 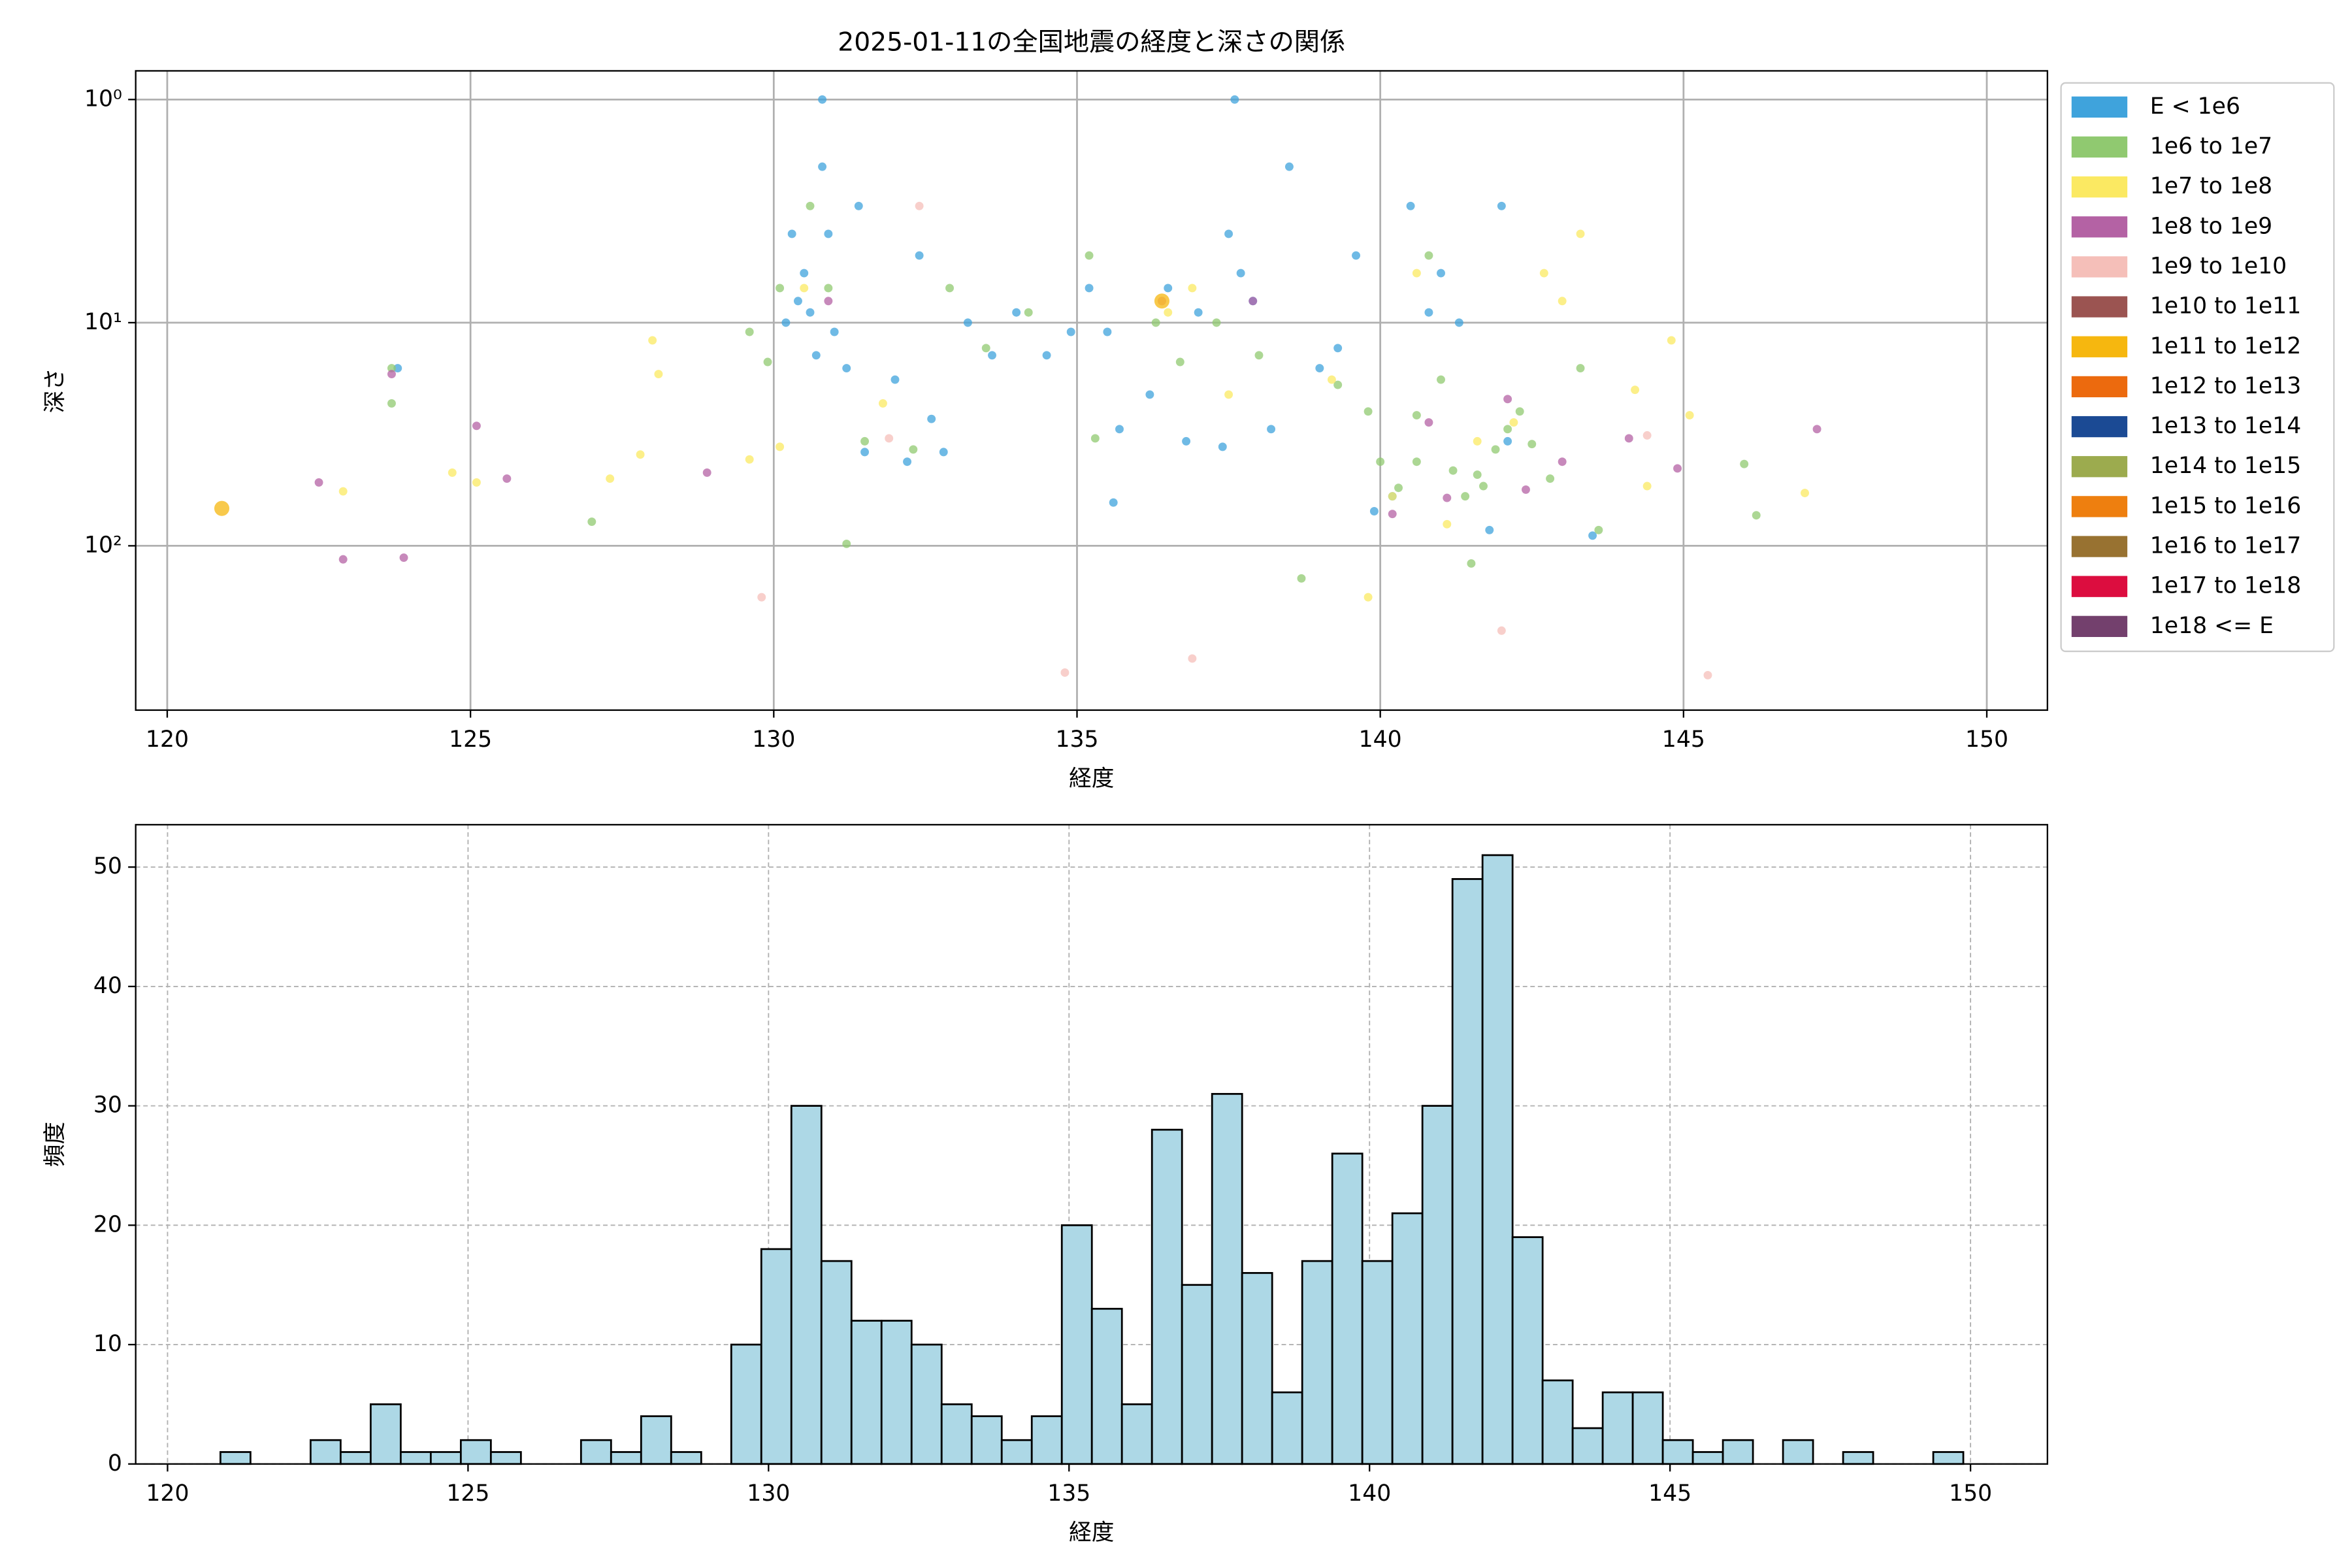 I want to click on y-tick-label: 0, so click(x=115, y=1463).